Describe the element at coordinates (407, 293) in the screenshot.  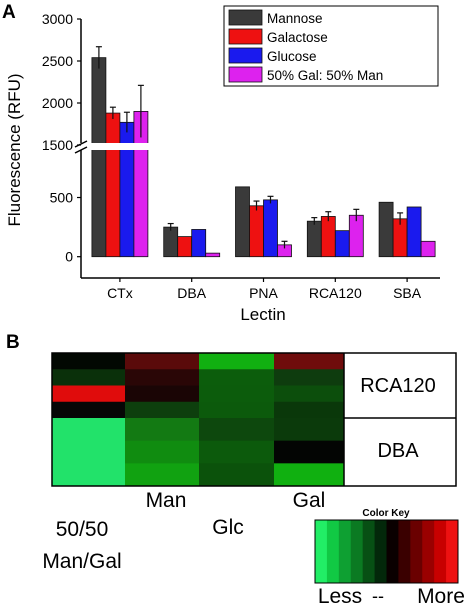
I see `x-tick-label-sba: SBA` at that location.